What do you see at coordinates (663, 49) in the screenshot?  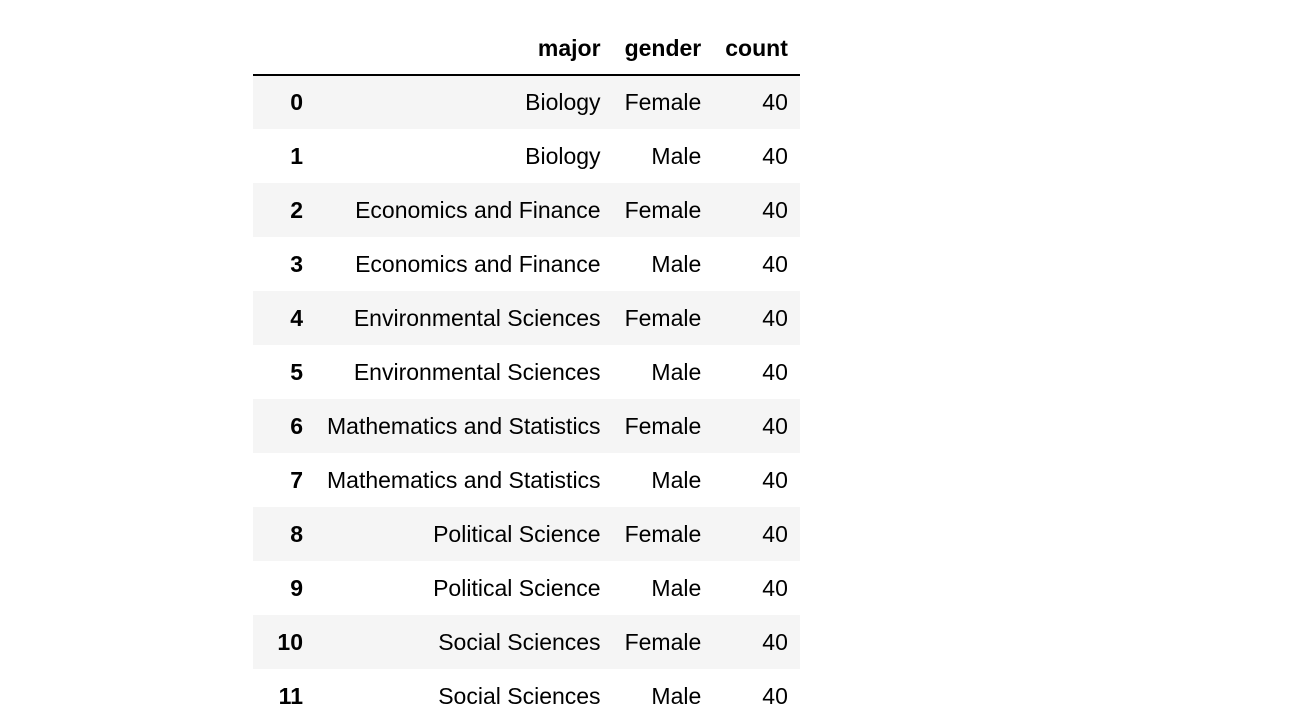 I see `column-header-gender: gender` at bounding box center [663, 49].